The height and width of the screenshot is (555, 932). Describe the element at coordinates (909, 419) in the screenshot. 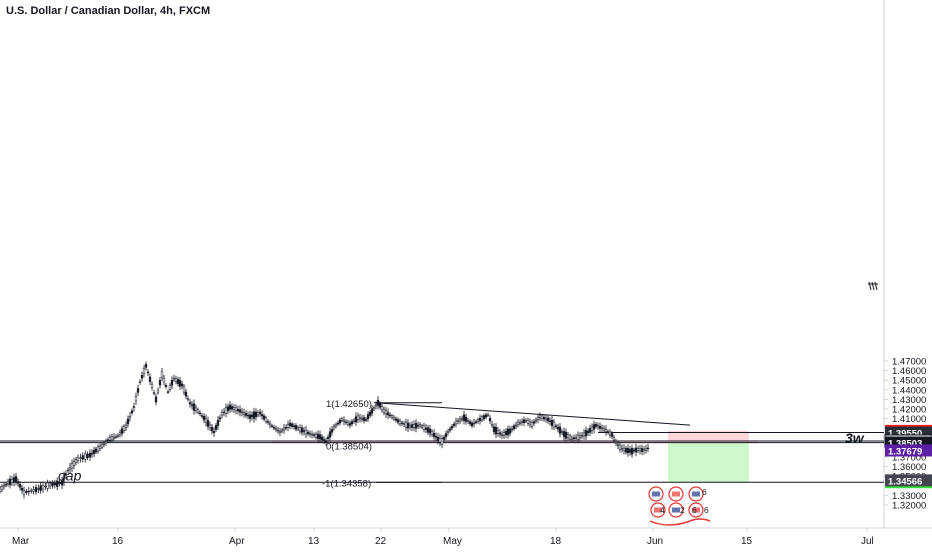

I see `y-tick-label: 1.41000` at that location.